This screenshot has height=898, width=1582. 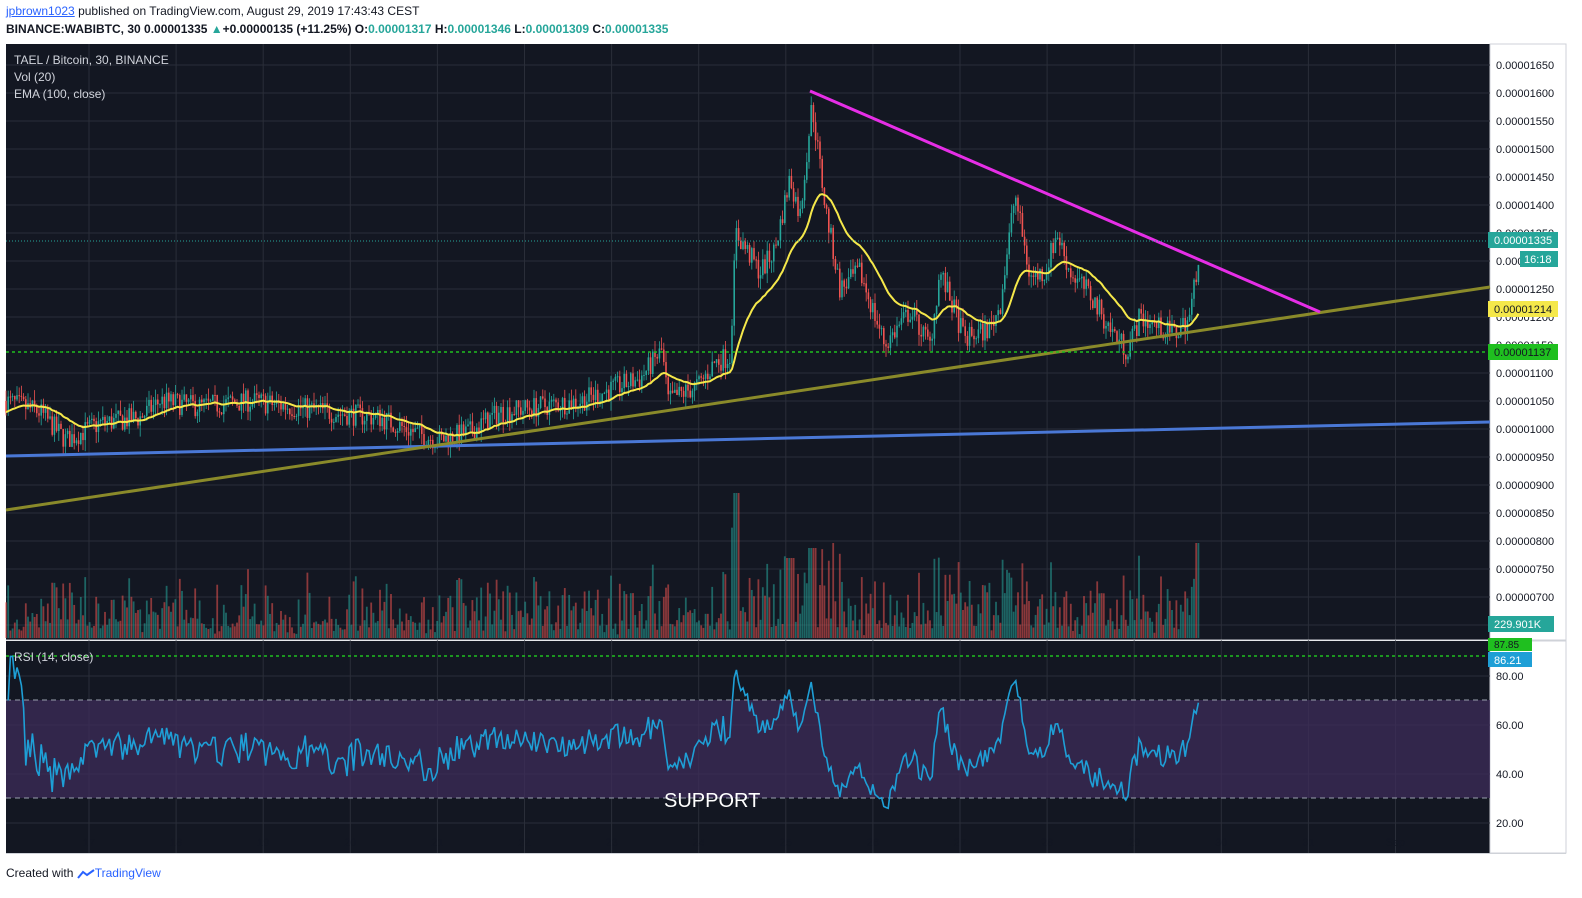 What do you see at coordinates (1065, 201) in the screenshot?
I see `descending-trendline` at bounding box center [1065, 201].